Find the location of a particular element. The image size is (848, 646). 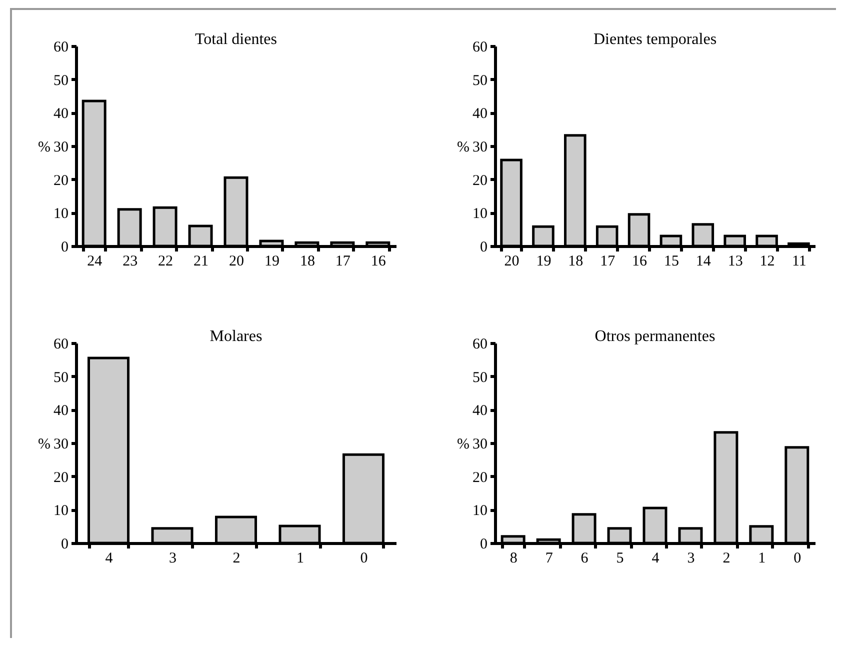

x-tick-label: 8 is located at coordinates (514, 558).